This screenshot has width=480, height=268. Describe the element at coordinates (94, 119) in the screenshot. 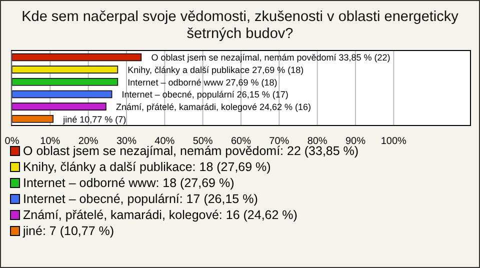

I see `data-label: jiné 10,77 % (7)` at that location.